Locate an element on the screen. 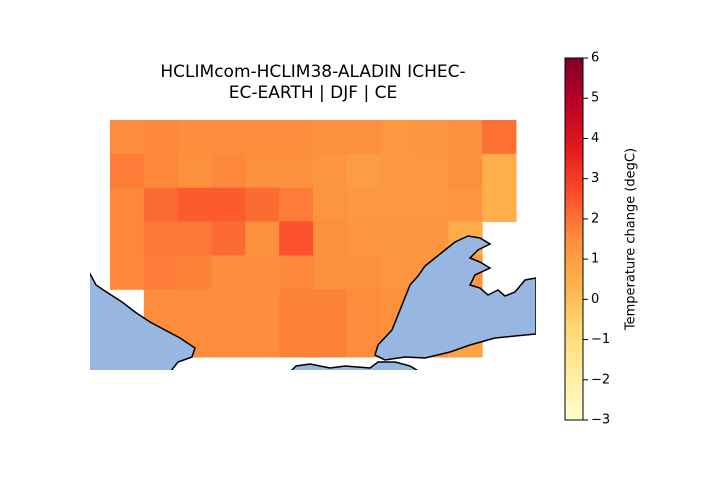  adriatic-sea is located at coordinates (143, 321).